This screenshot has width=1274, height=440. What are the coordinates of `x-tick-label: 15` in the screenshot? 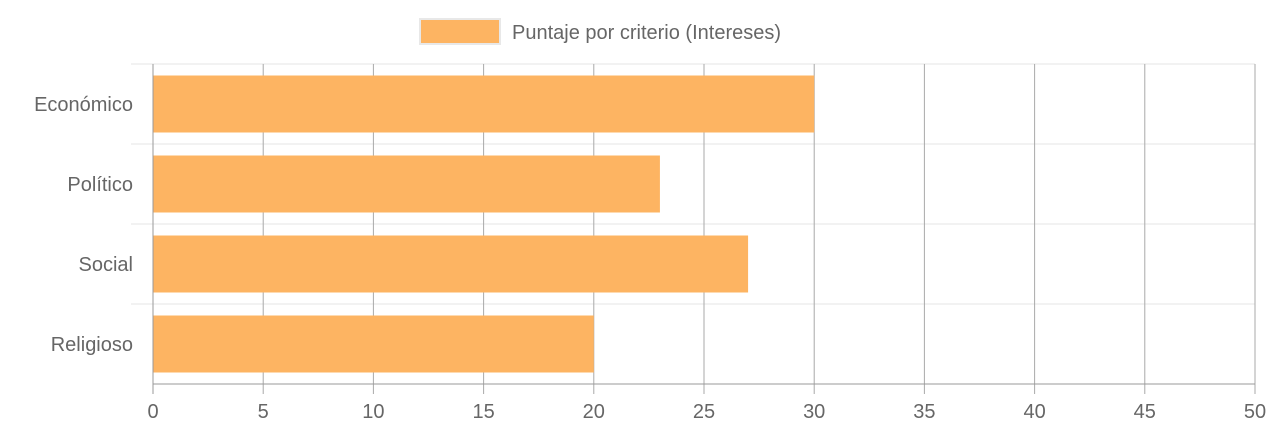 It's located at (483, 412).